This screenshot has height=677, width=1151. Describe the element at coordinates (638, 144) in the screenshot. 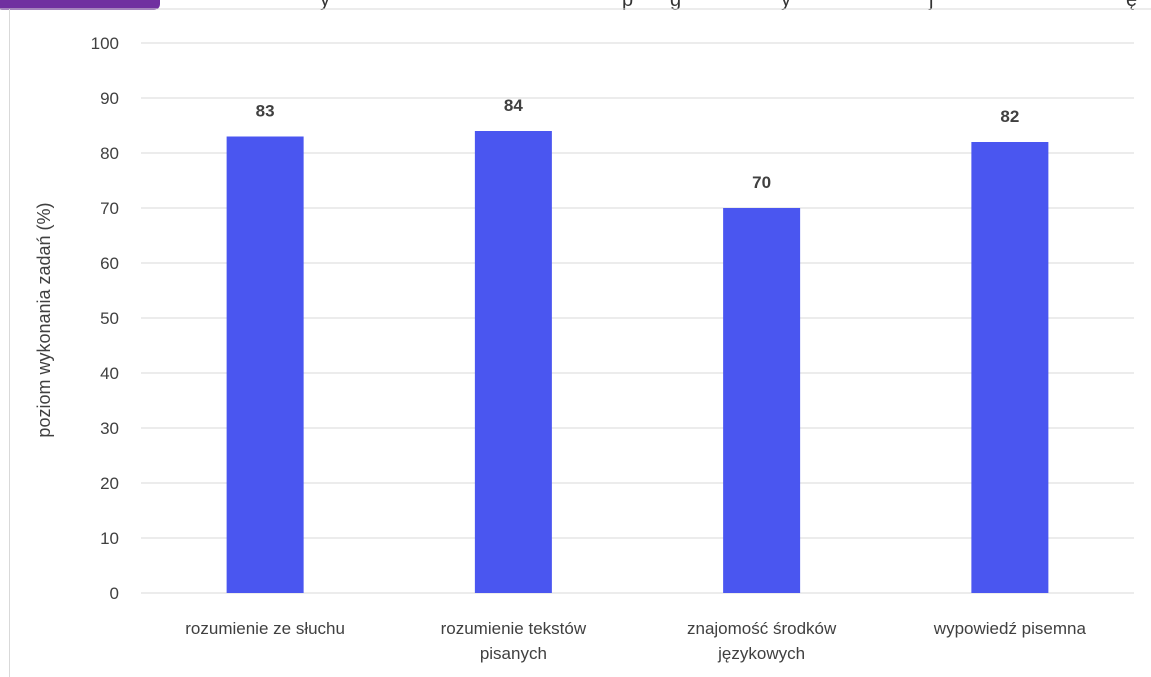

I see `data-labels: 83 84 70 82` at that location.